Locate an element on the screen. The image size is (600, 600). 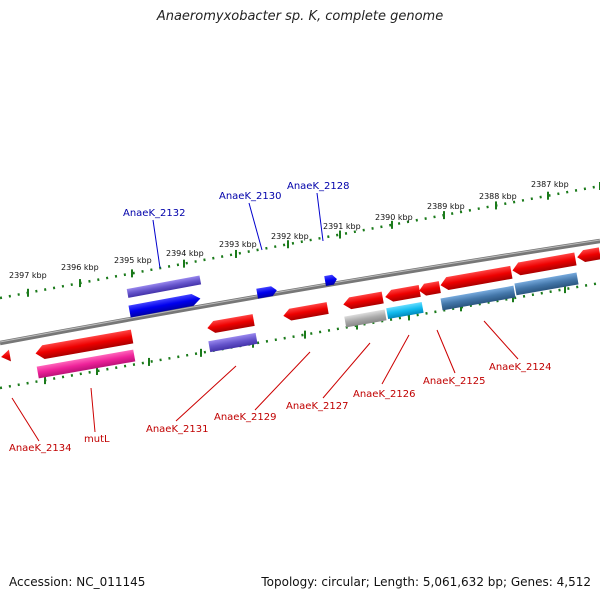
gene-edge-red is located at coordinates (588, 255).